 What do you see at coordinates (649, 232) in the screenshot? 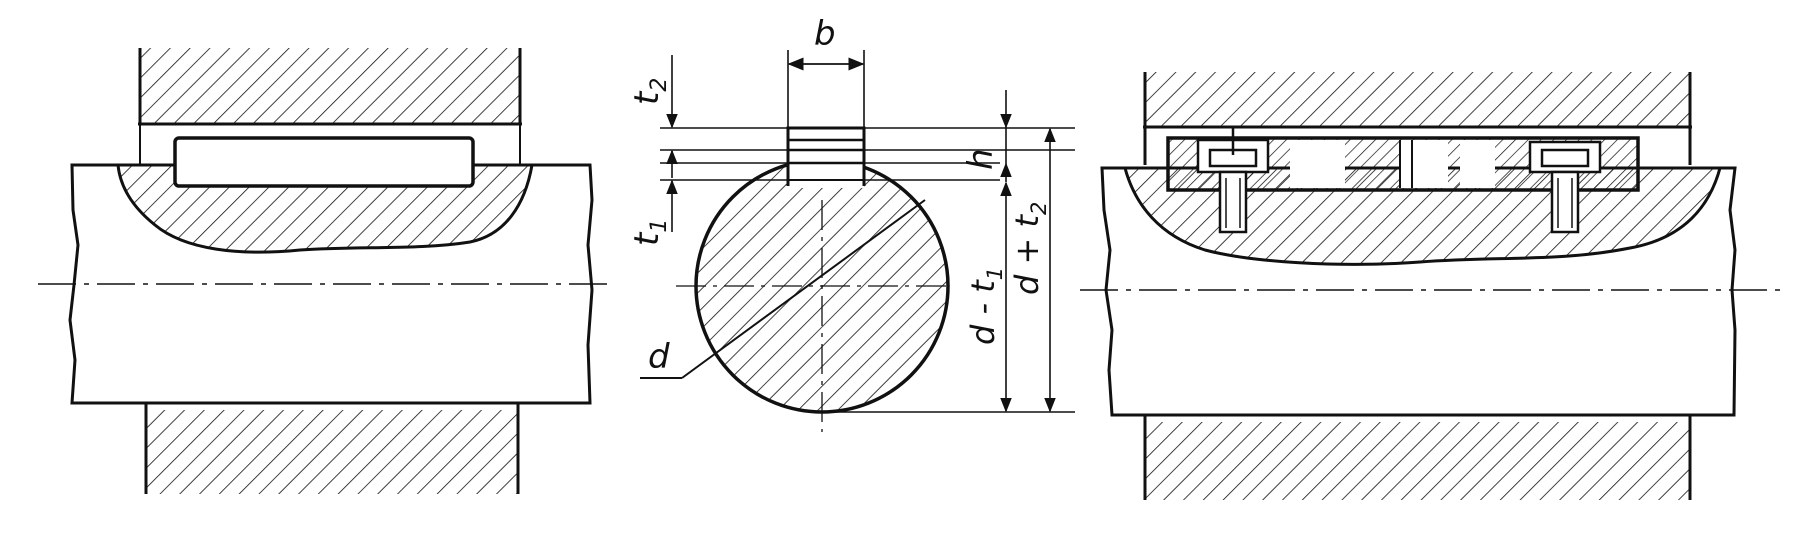
I see `label-t1: t1` at bounding box center [649, 232].